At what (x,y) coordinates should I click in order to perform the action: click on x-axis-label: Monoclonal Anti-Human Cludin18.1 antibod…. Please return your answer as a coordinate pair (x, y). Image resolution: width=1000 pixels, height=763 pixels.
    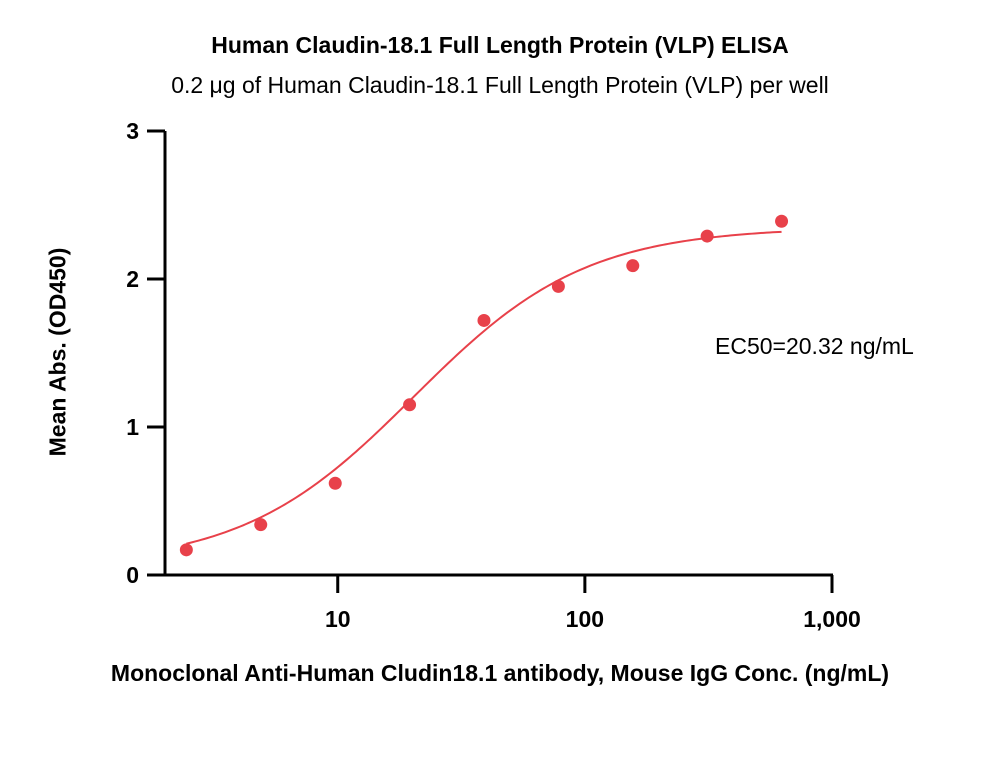
    Looking at the image, I should click on (500, 673).